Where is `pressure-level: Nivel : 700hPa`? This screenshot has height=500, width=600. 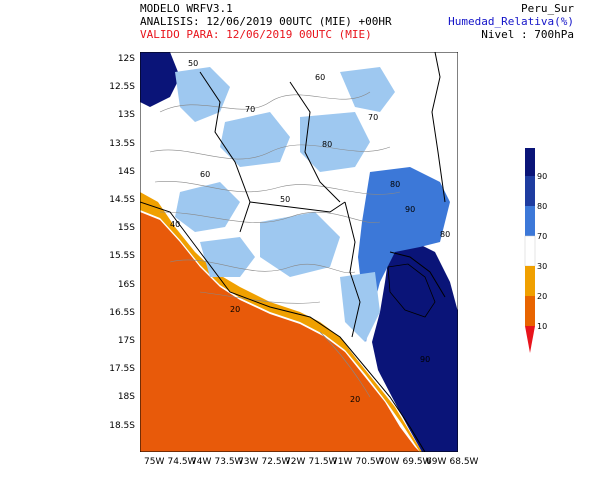 pressure-level: Nivel : 700hPa is located at coordinates (527, 34).